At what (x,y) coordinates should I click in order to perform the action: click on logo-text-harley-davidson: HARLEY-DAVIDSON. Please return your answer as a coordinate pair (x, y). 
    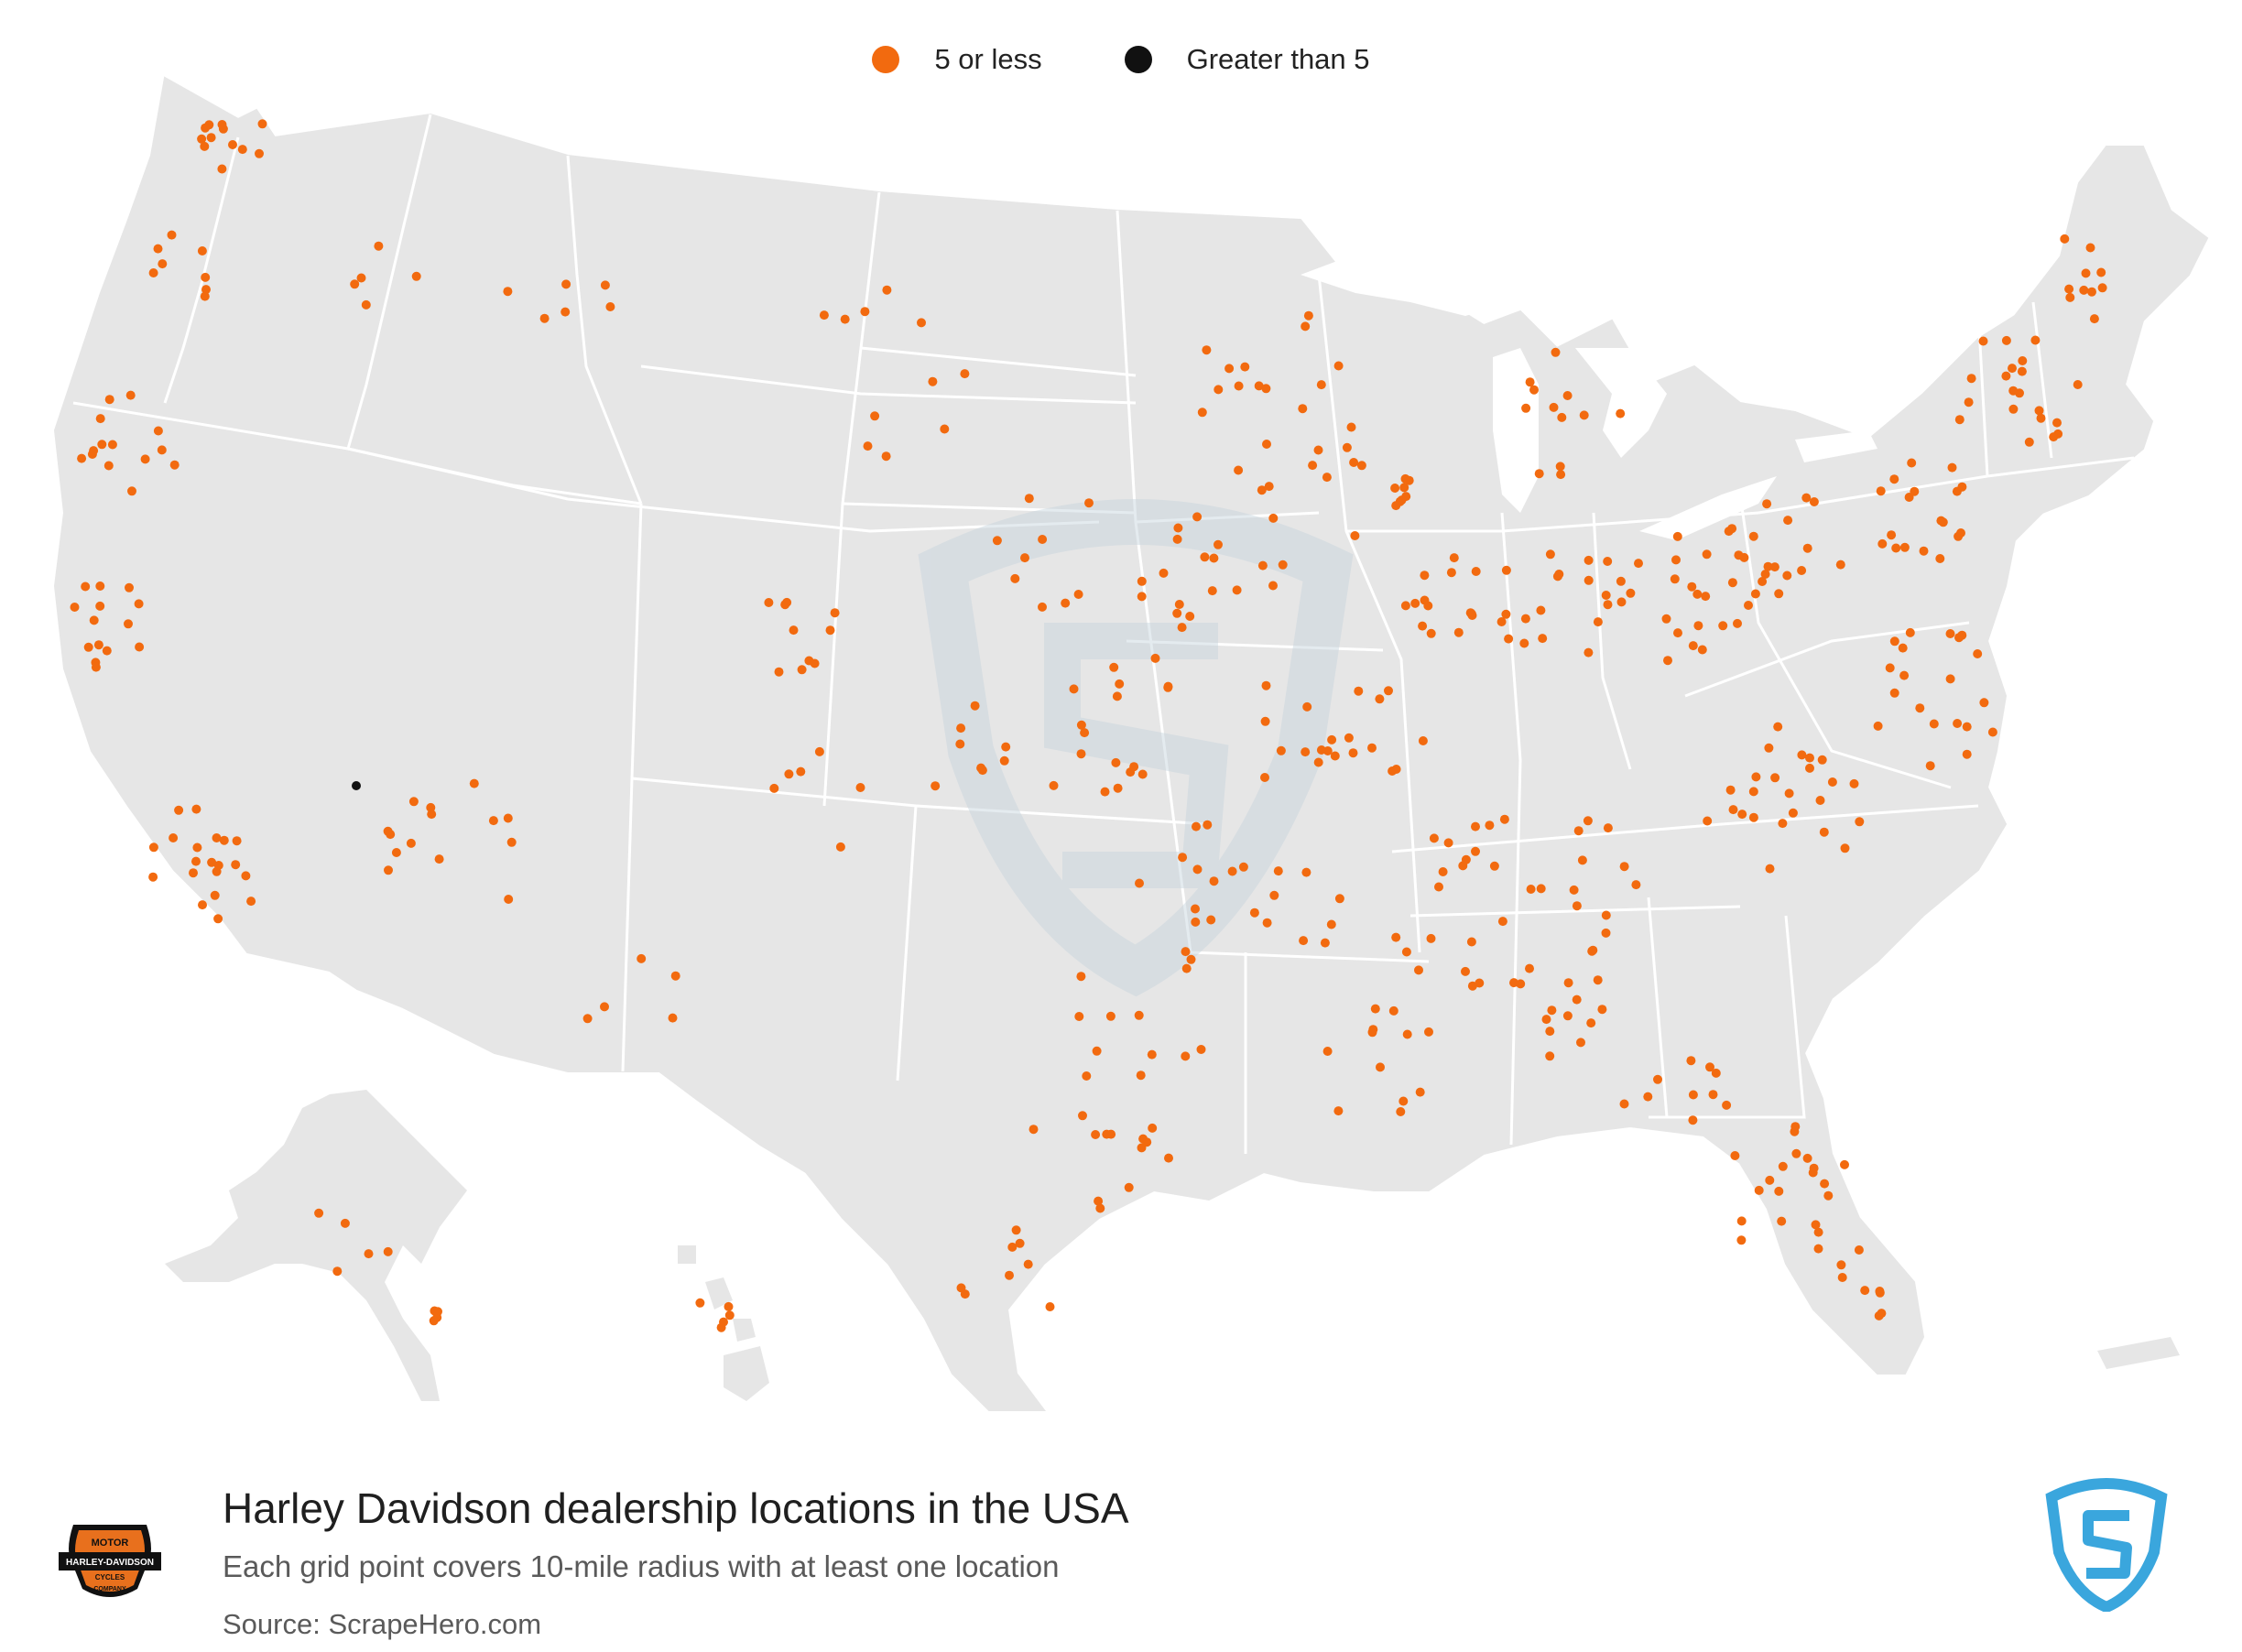
    Looking at the image, I should click on (110, 1563).